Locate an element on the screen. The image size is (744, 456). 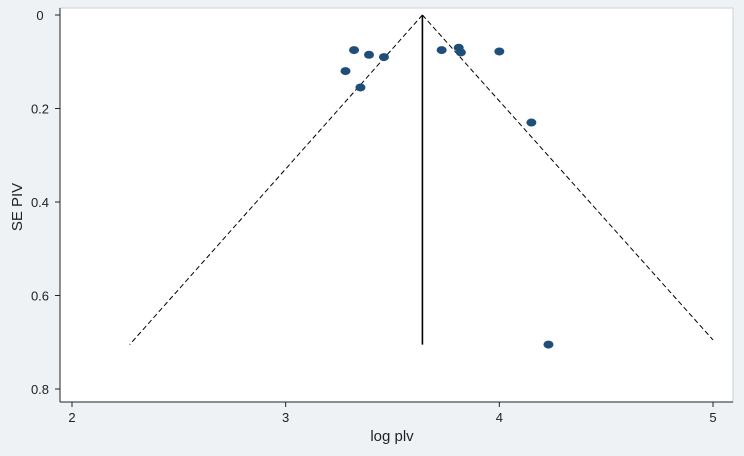
x-tick-label: 2 is located at coordinates (71, 417).